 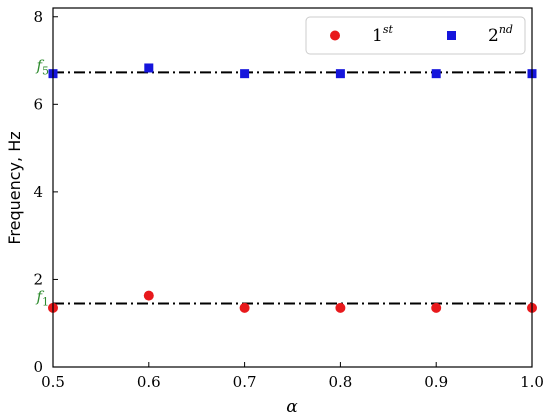 I want to click on y-tick-label: 4, so click(x=38, y=192).